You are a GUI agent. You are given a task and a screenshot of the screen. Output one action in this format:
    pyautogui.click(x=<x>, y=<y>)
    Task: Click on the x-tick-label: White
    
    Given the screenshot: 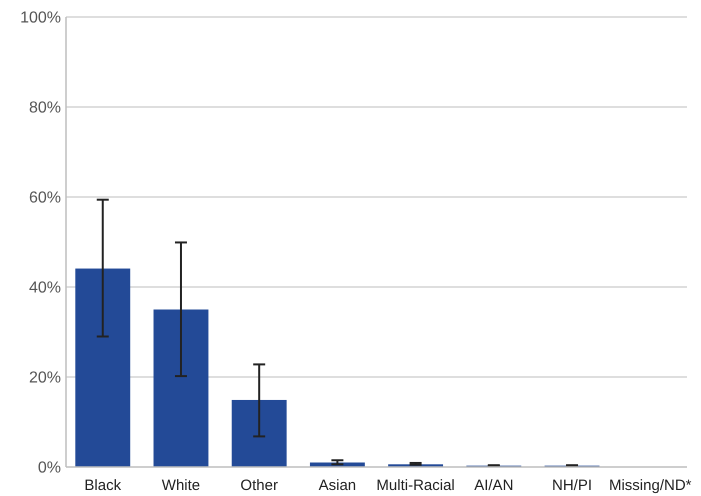 What is the action you would take?
    pyautogui.click(x=181, y=485)
    